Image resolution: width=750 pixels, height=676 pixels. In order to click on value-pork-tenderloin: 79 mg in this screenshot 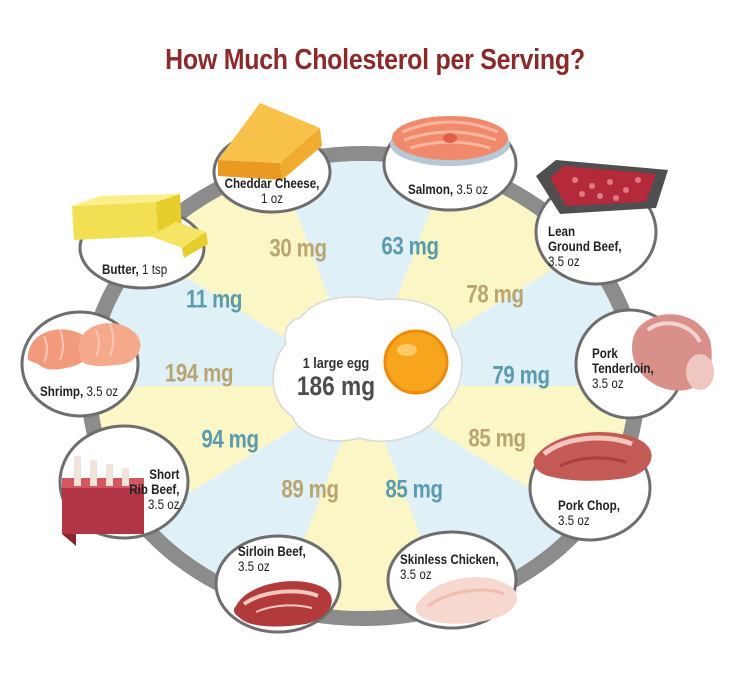, I will do `click(521, 375)`.